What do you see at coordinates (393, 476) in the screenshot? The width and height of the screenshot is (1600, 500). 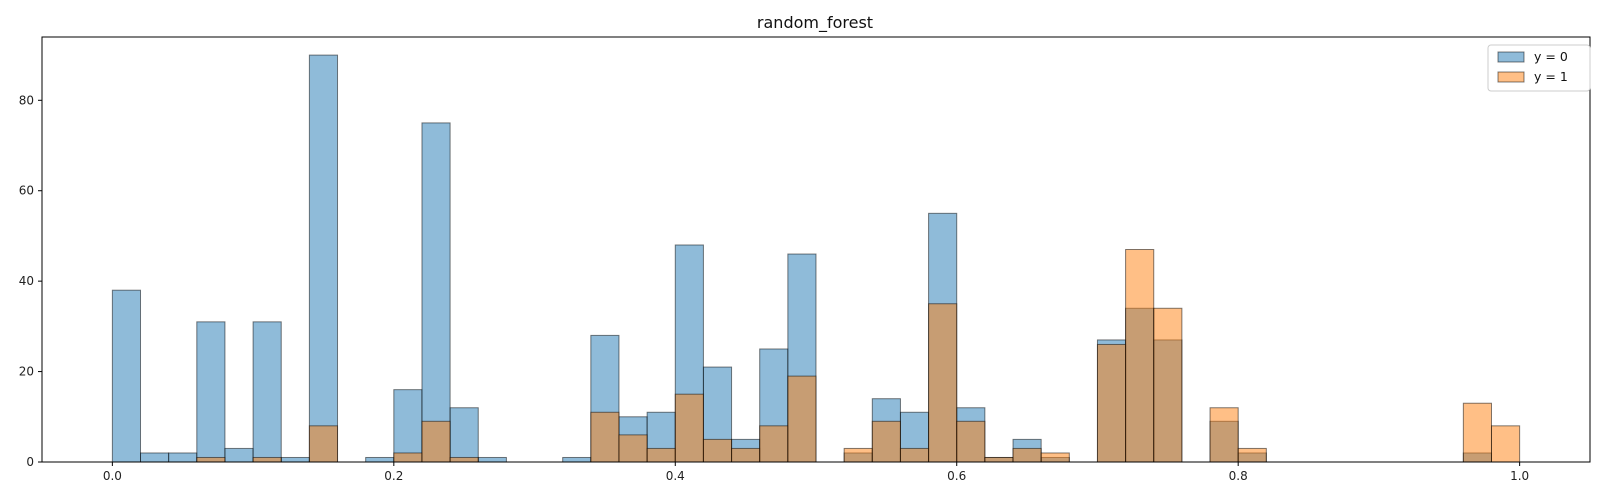 I see `x-tick-label: 0.2` at bounding box center [393, 476].